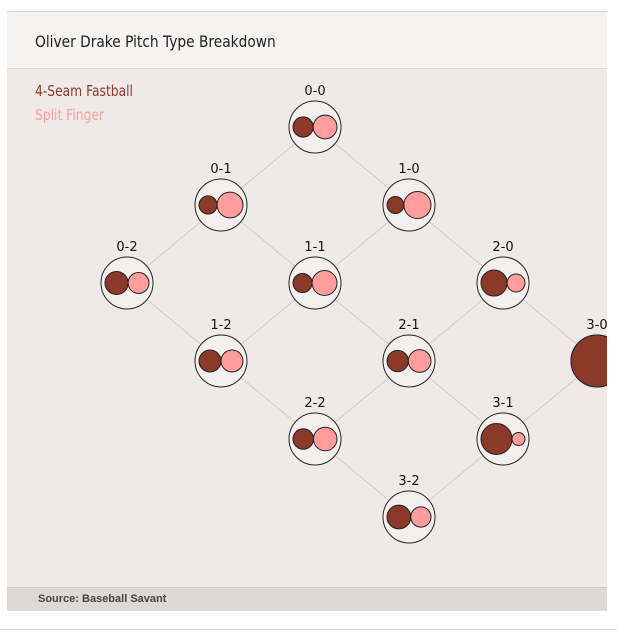 The height and width of the screenshot is (640, 617). Describe the element at coordinates (307, 599) in the screenshot. I see `chart-footer: Source: Baseball Savant` at that location.